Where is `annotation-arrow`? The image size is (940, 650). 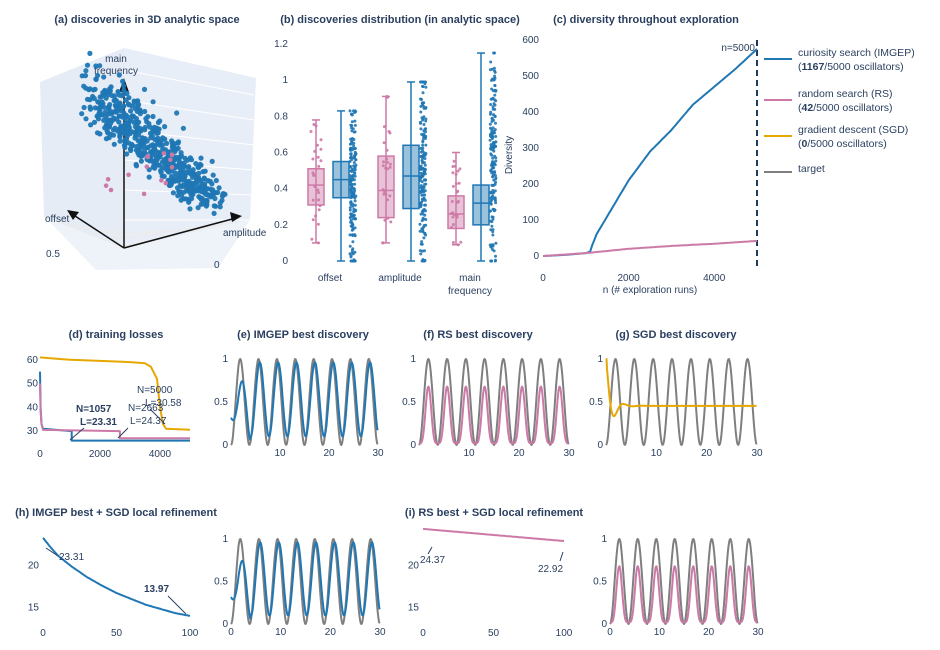
annotation-arrow is located at coordinates (430, 550).